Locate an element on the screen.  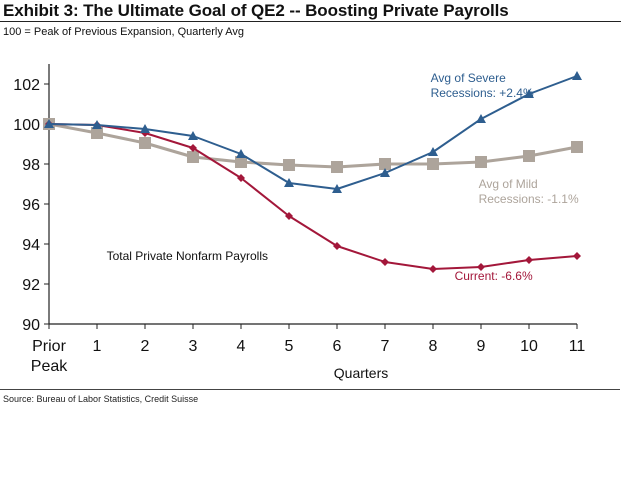
annotation-series-name: Total Private Nonfarm Payrolls is located at coordinates (187, 256).